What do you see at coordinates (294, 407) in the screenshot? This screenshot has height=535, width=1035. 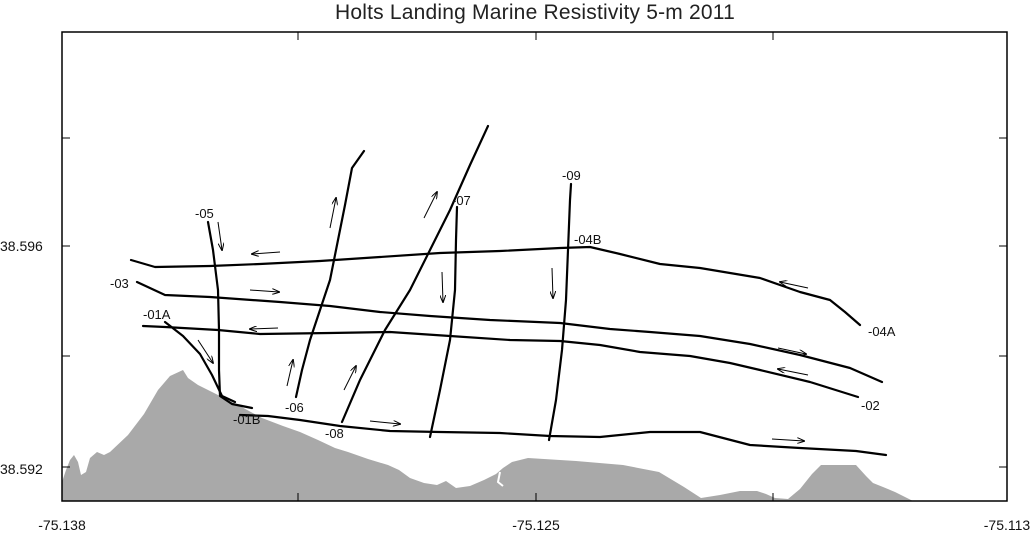 I see `line-label-06: -06` at bounding box center [294, 407].